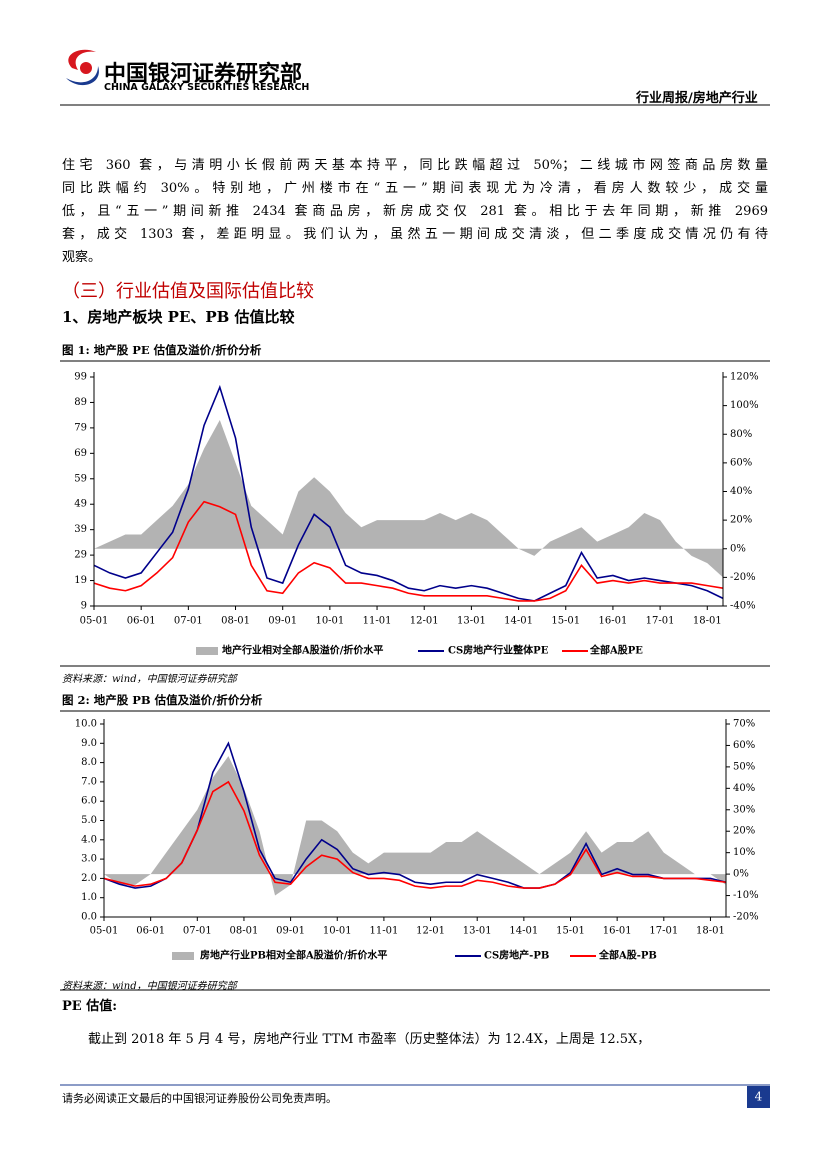  What do you see at coordinates (89, 781) in the screenshot?
I see `y-tick-label: 7.0` at bounding box center [89, 781].